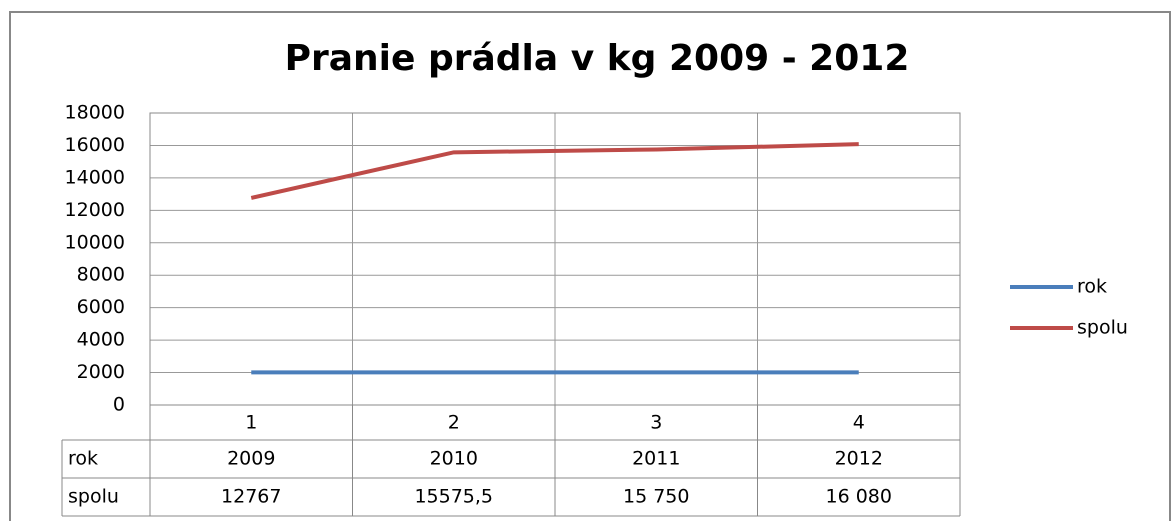 The width and height of the screenshot is (1174, 521). I want to click on table-cell: 15575,5, so click(453, 497).